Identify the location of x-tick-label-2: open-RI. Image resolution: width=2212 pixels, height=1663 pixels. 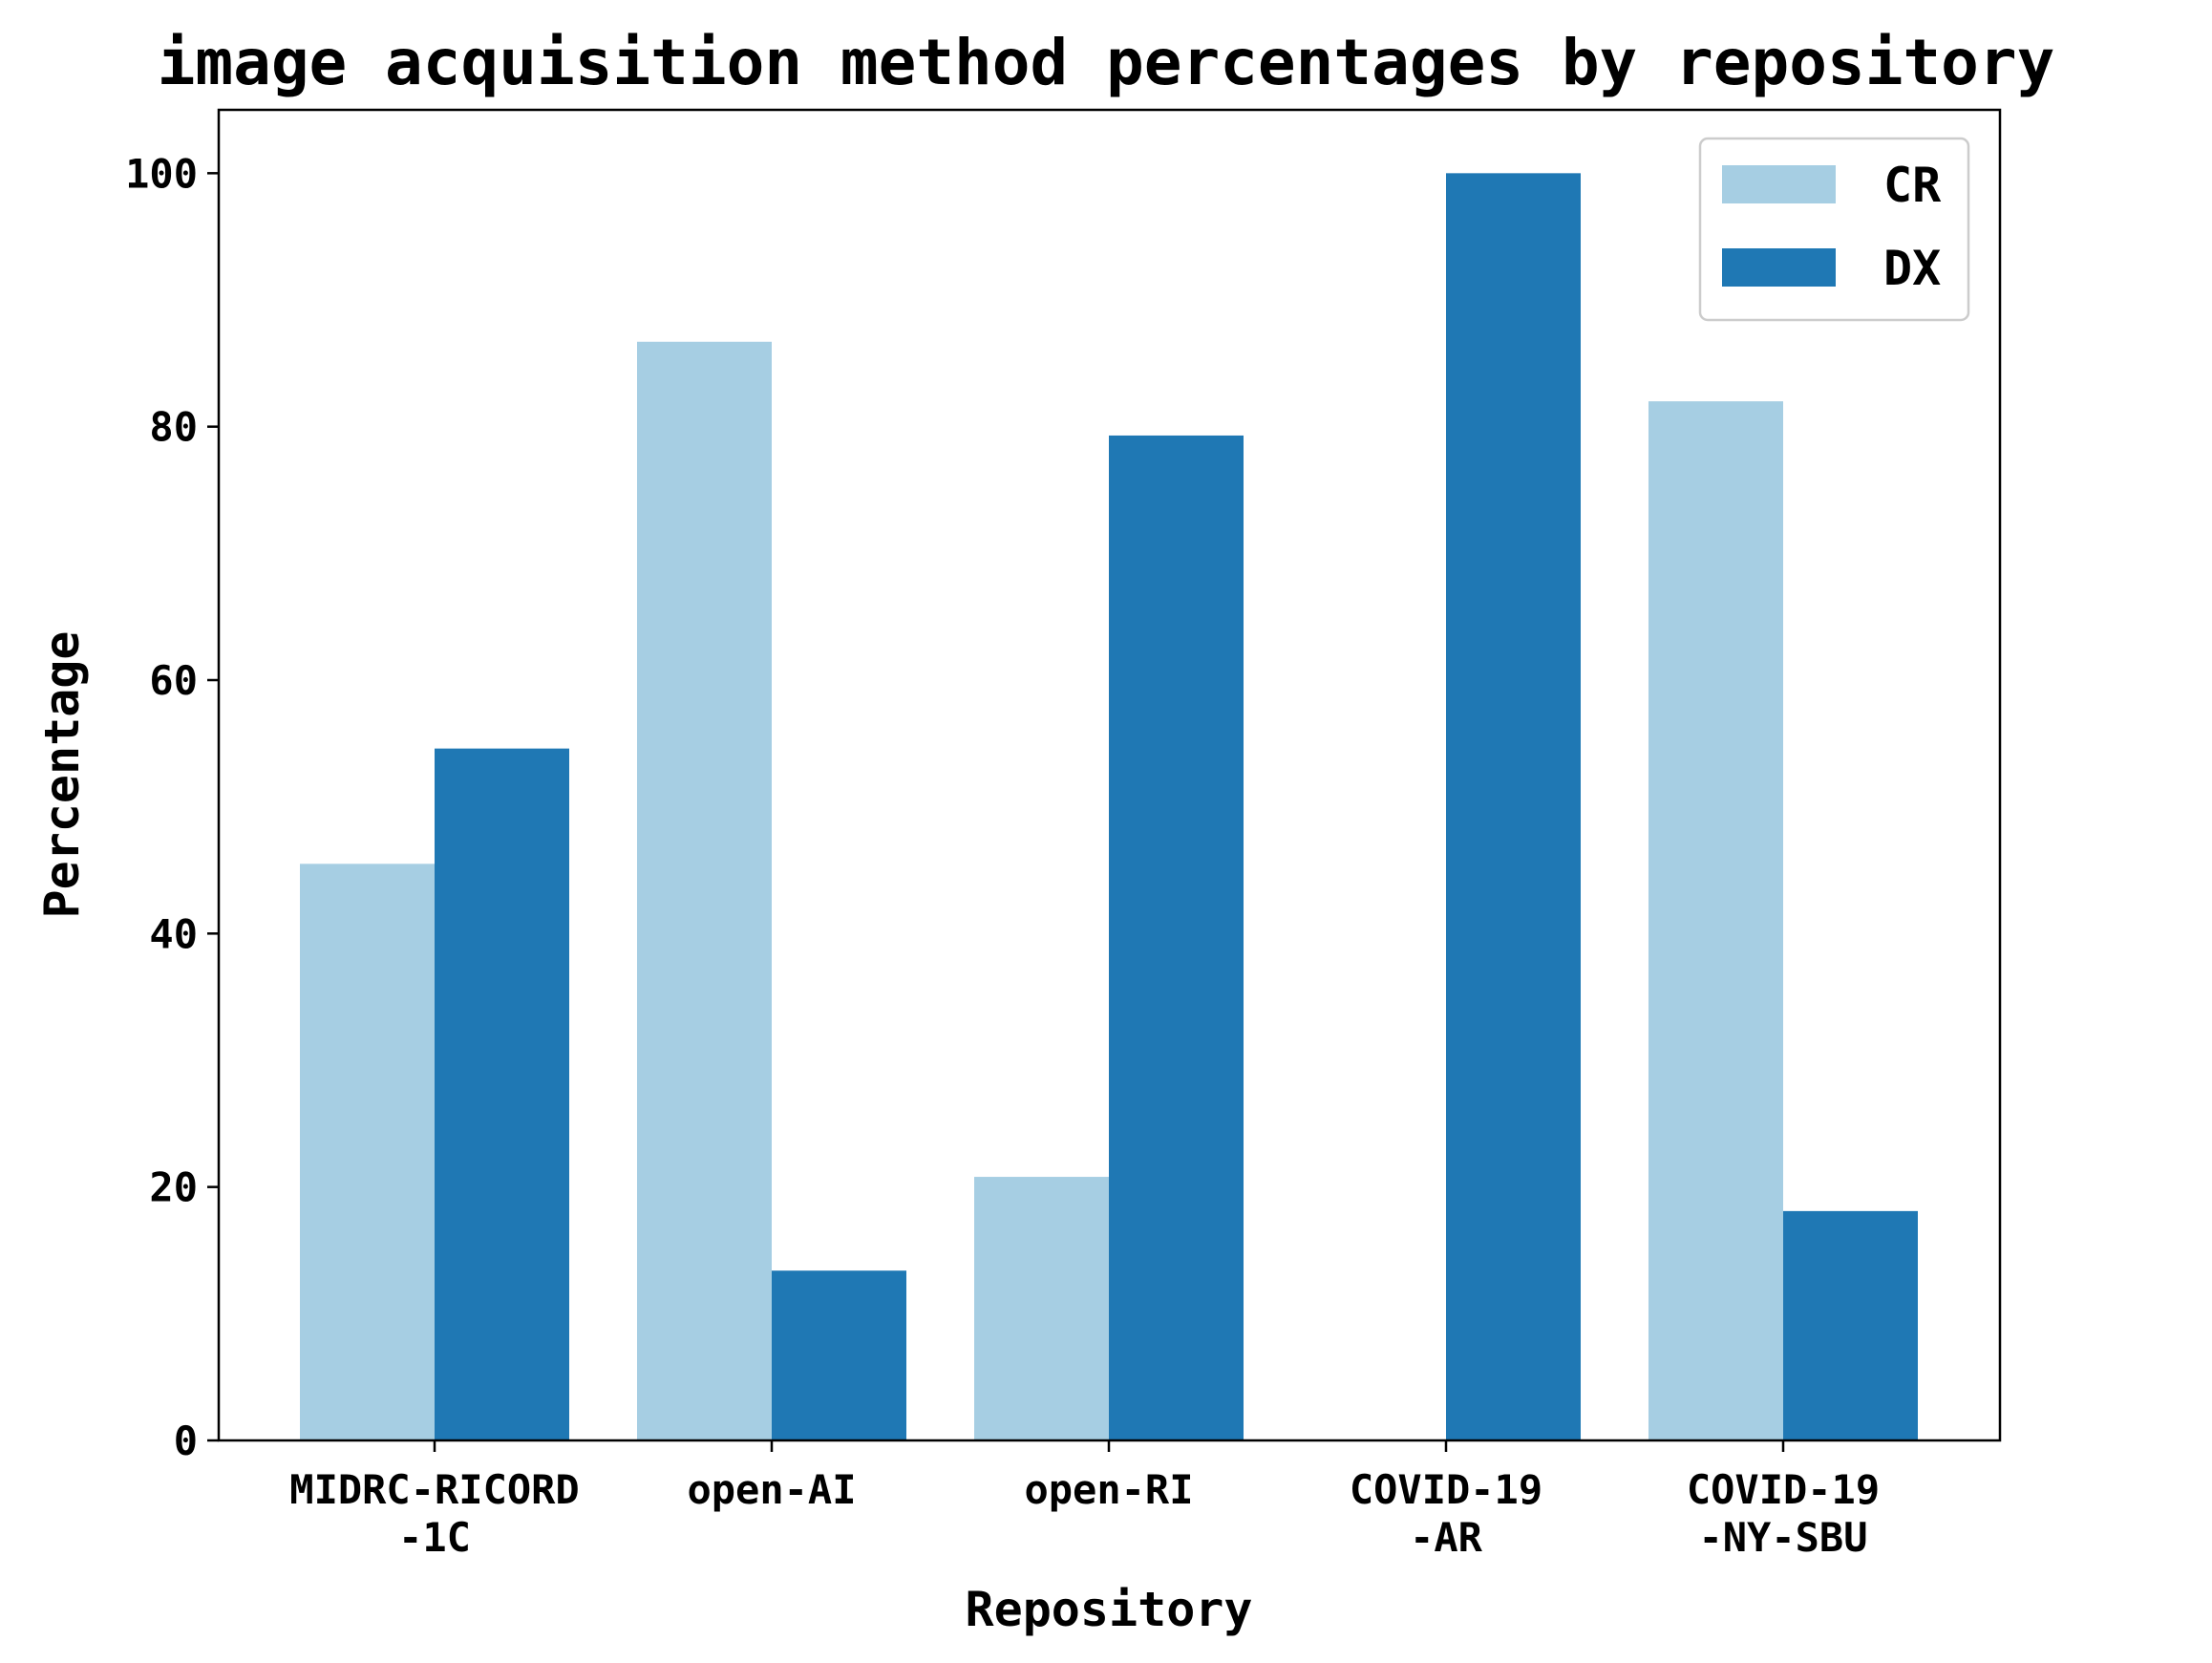
(1108, 1489).